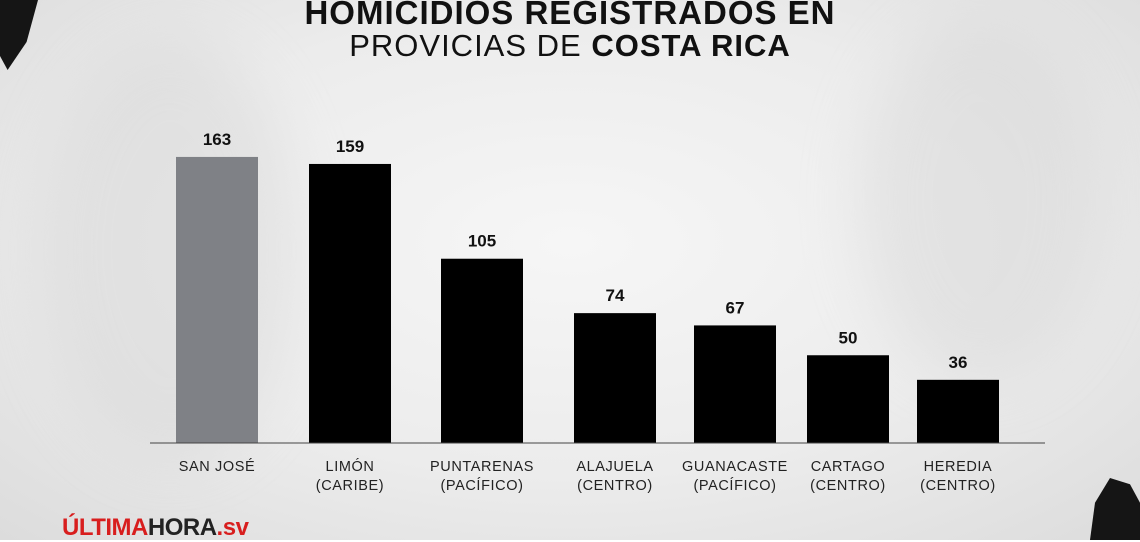  I want to click on x-tick-label-line: (CARIBE), so click(350, 486).